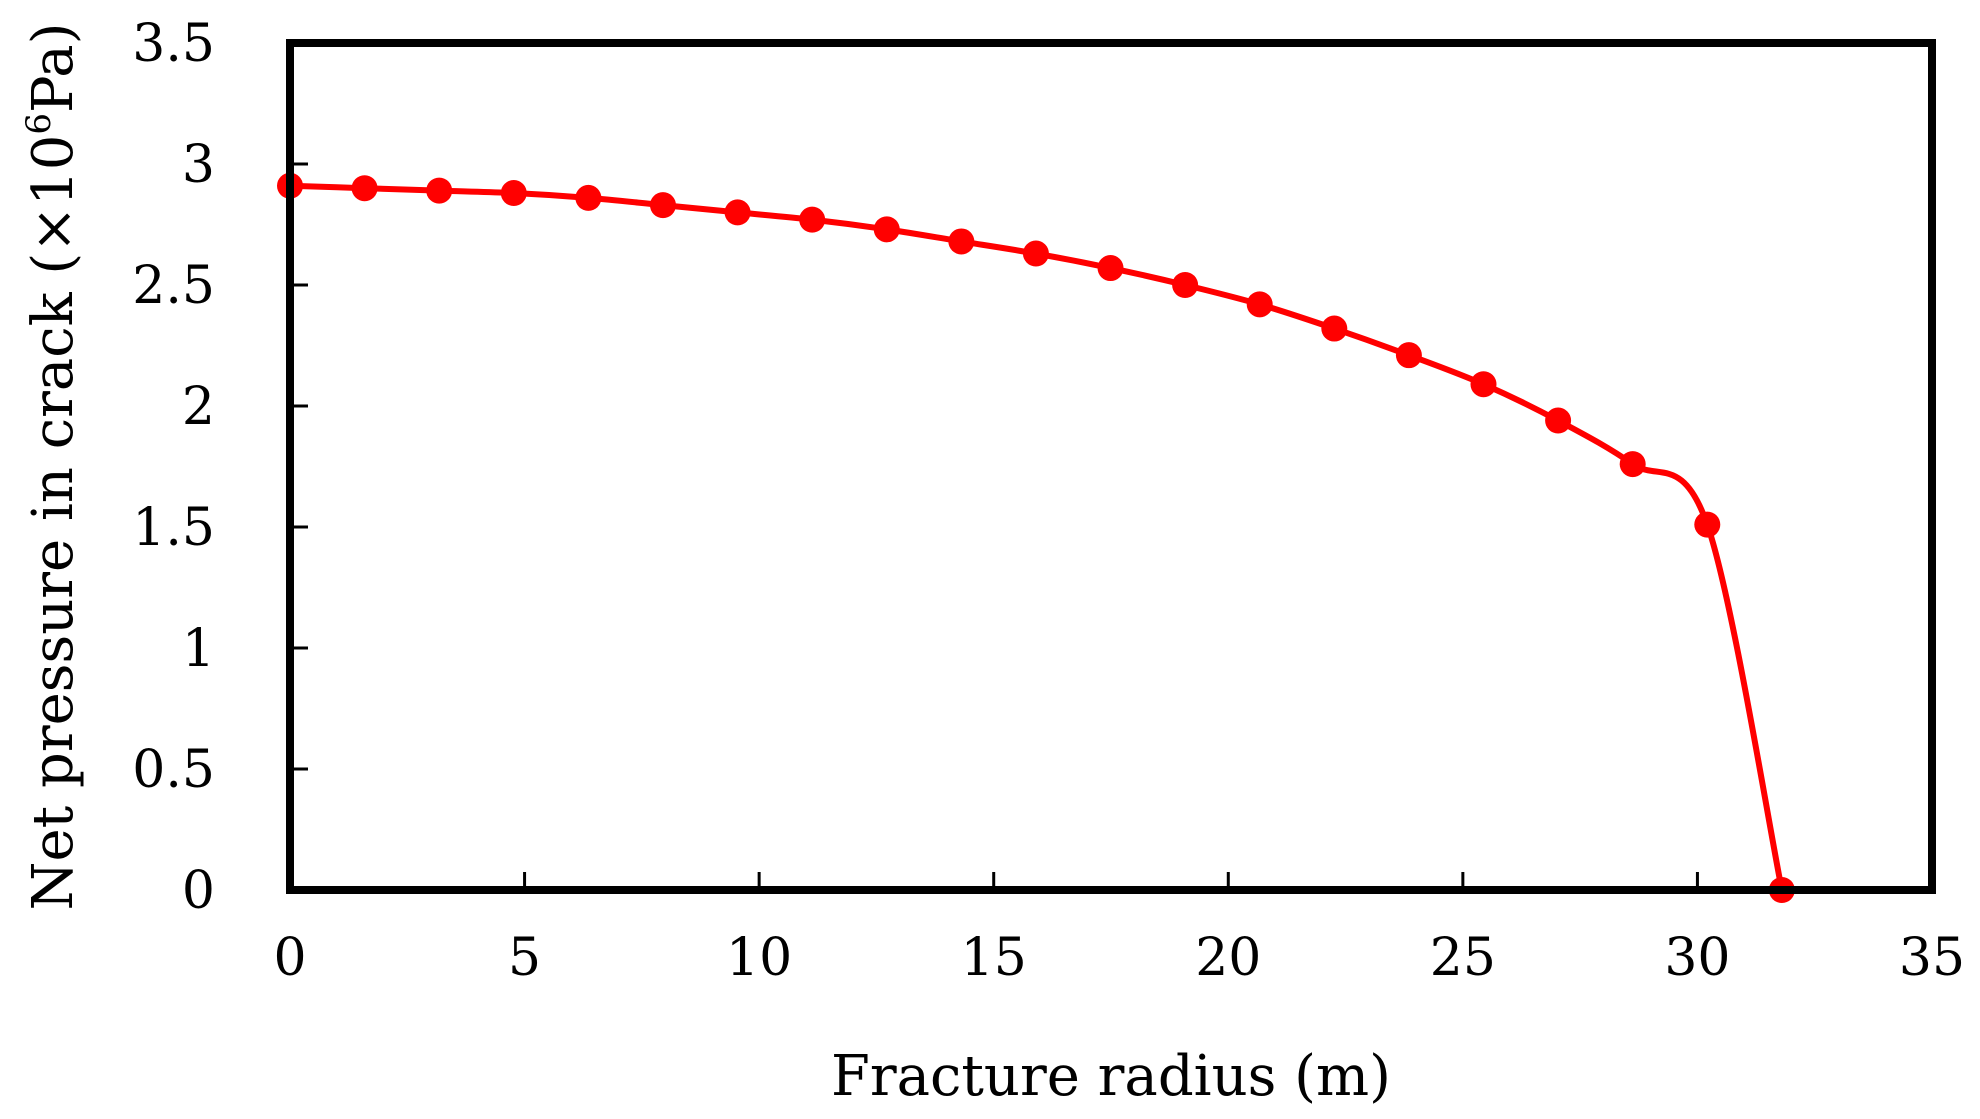 Image resolution: width=1980 pixels, height=1119 pixels. Describe the element at coordinates (198, 407) in the screenshot. I see `y-tick-label: 2` at that location.